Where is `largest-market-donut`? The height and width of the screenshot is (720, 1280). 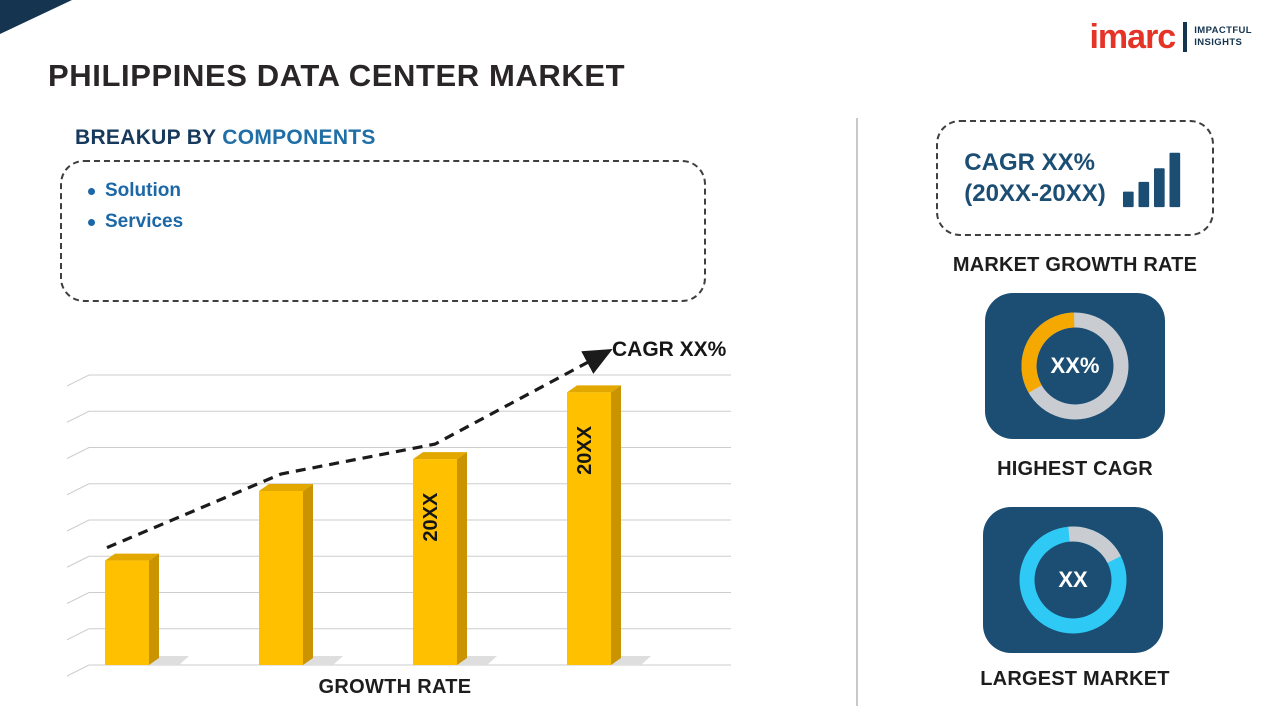
largest-market-donut is located at coordinates (1073, 580).